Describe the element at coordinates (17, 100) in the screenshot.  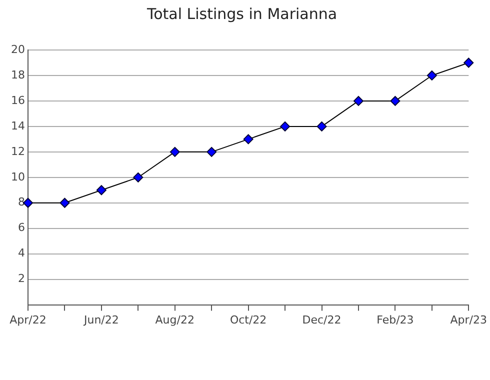
I see `y-tick-label: 16` at that location.